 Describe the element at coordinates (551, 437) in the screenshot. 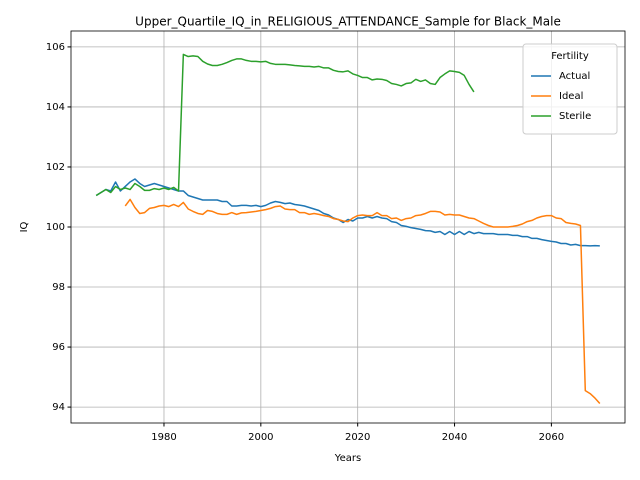

I see `x-tick-label: 2060` at that location.